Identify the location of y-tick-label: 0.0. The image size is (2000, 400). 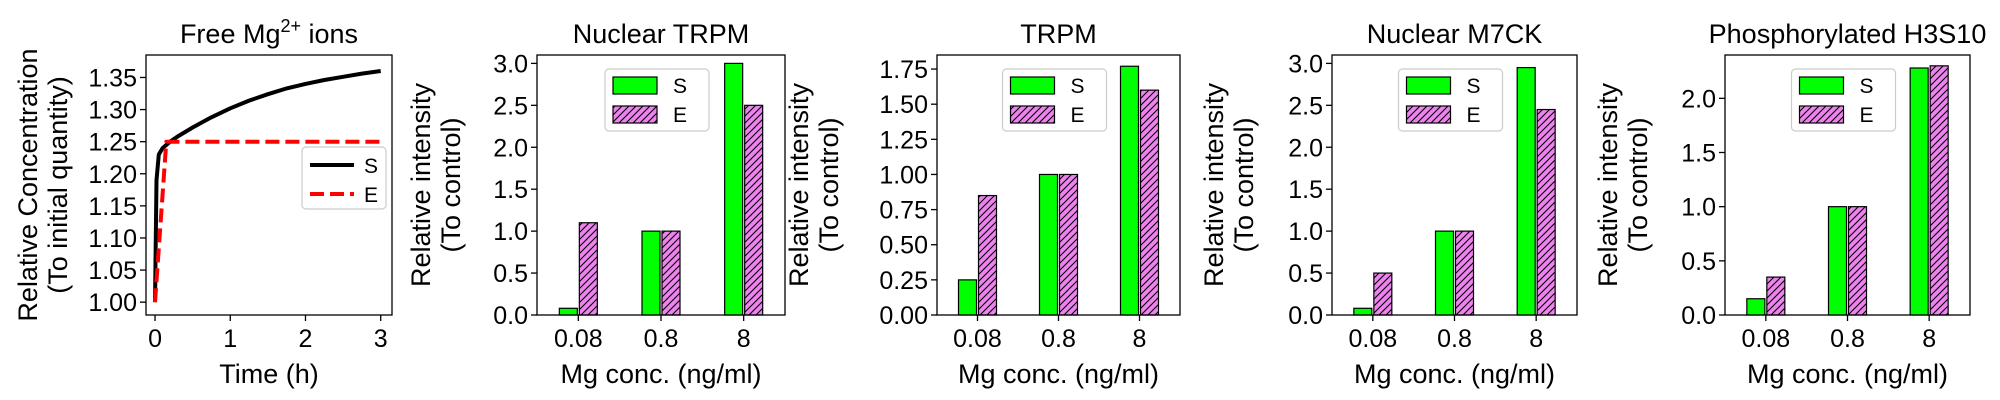
(1698, 316).